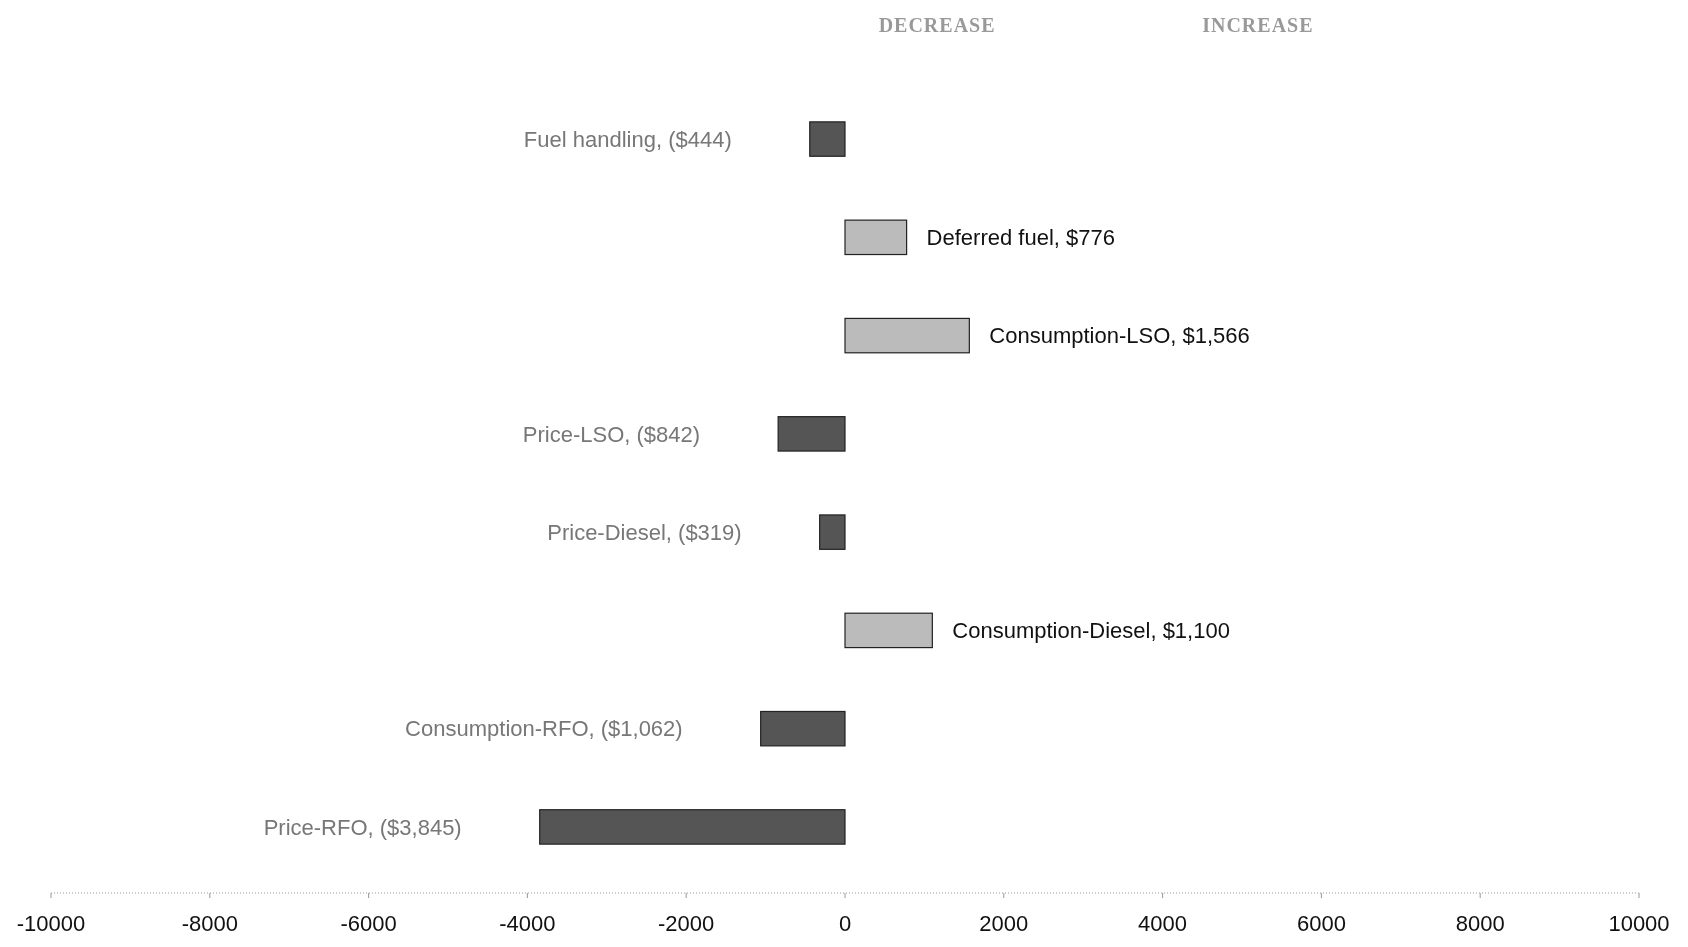 This screenshot has width=1688, height=947. Describe the element at coordinates (1091, 631) in the screenshot. I see `y-tick-label: Consumption-Diesel, $1,100` at that location.